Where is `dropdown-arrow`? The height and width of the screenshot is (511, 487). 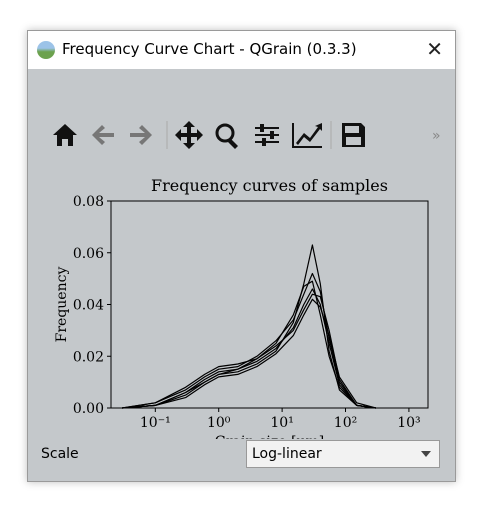 dropdown-arrow is located at coordinates (426, 454).